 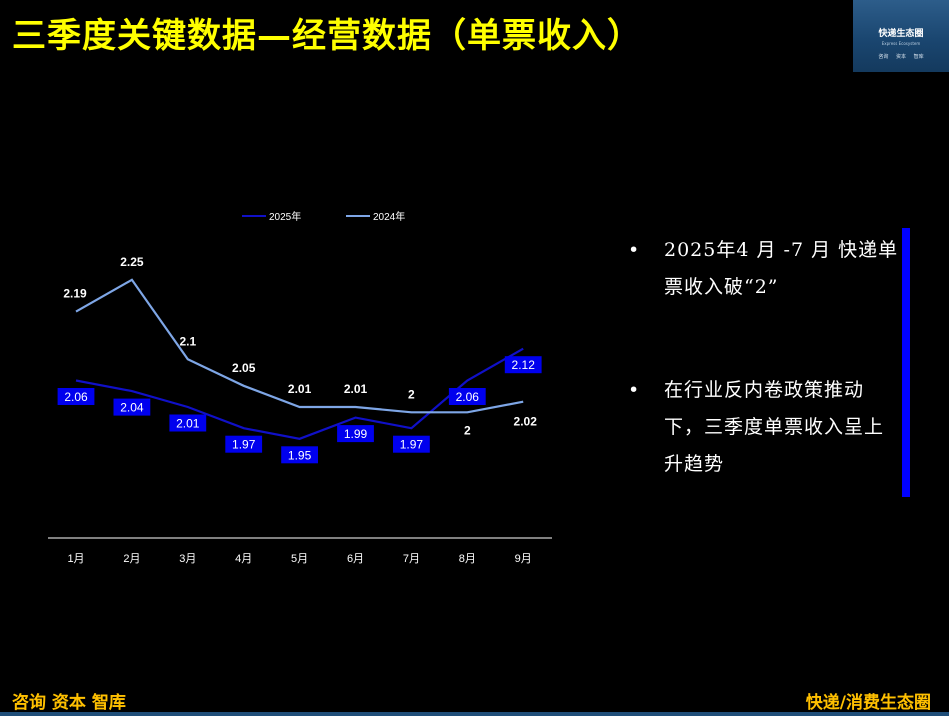 What do you see at coordinates (244, 368) in the screenshot?
I see `data-label: 2.05` at bounding box center [244, 368].